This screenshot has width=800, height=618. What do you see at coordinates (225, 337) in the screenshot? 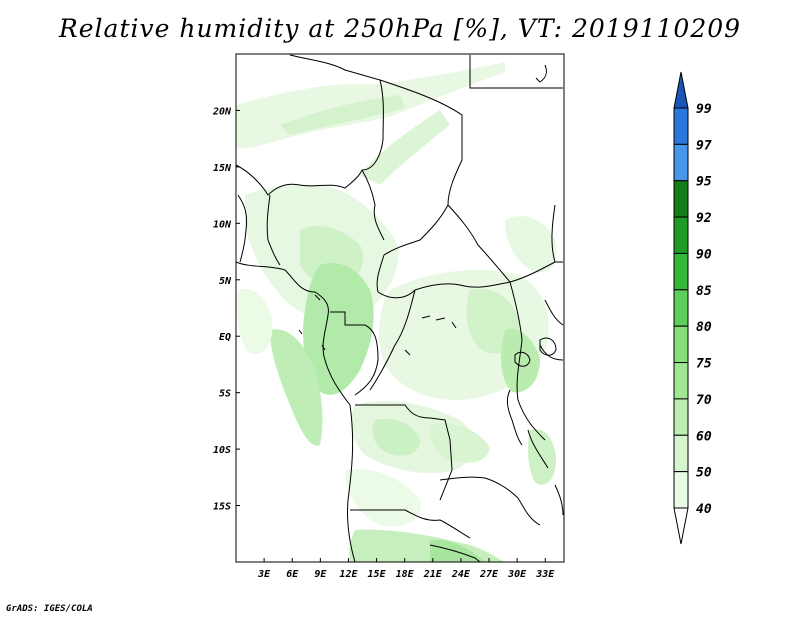
I see `lat-tick-label: EQ` at bounding box center [225, 337].